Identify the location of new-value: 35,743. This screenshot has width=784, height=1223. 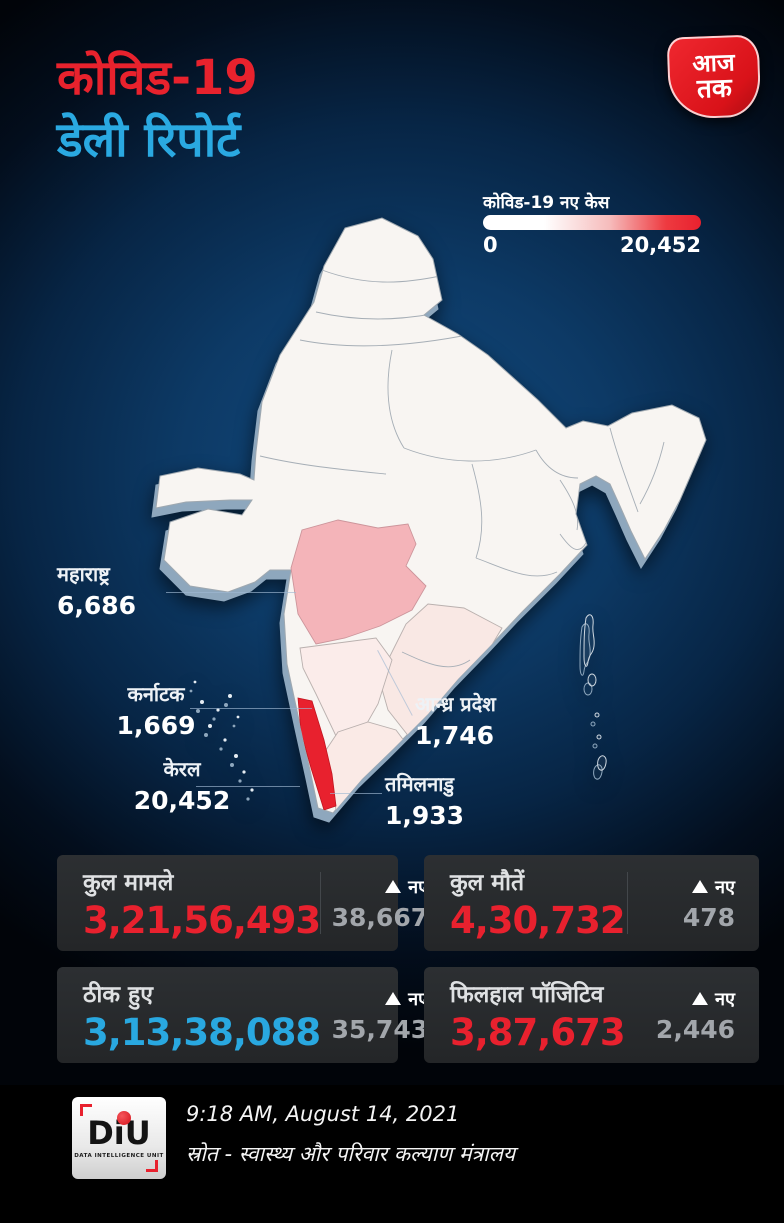
(380, 1029).